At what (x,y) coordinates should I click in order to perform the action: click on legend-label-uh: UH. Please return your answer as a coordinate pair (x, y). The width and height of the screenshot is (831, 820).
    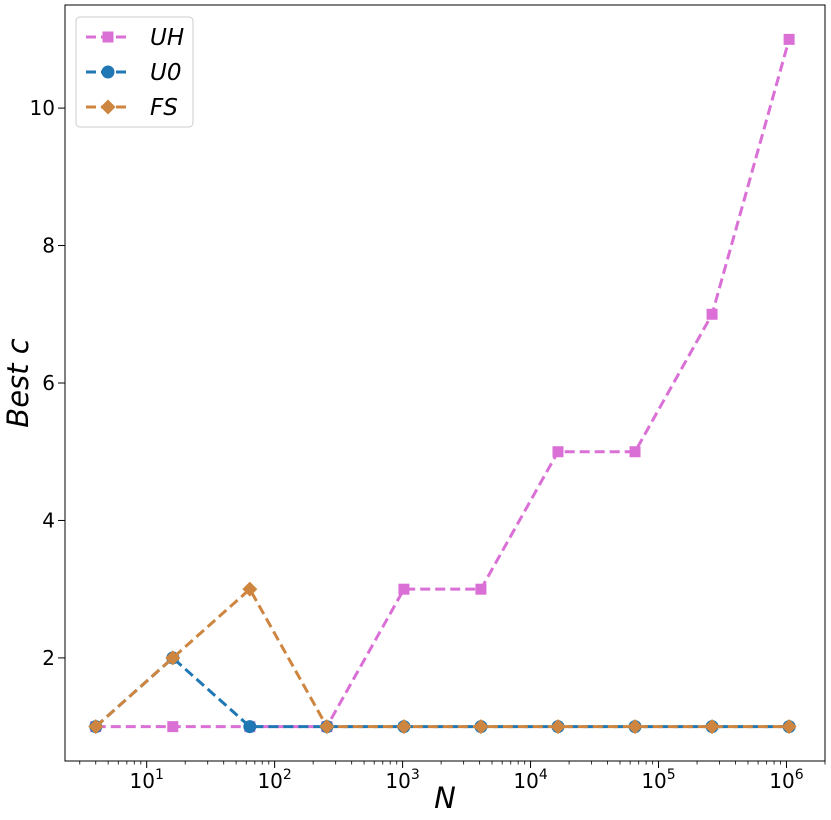
    Looking at the image, I should click on (167, 38).